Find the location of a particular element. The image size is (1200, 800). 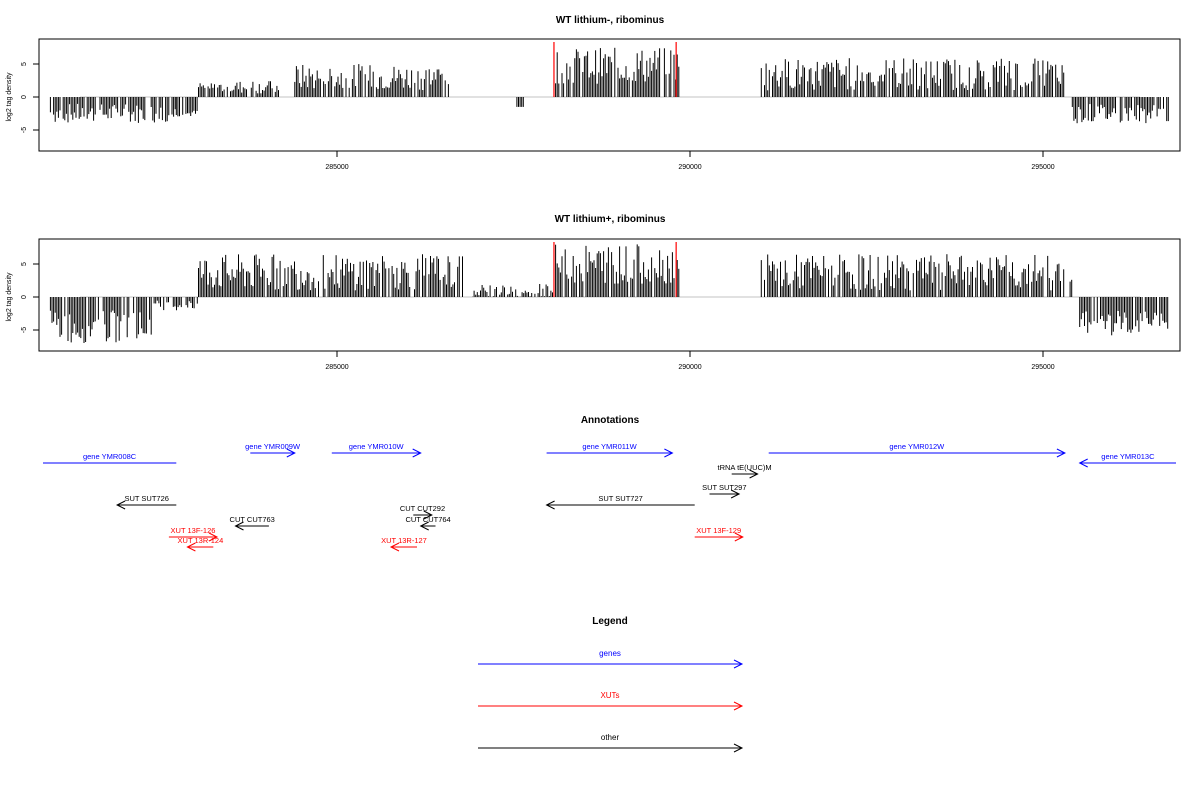

feature-label: XUT 13R-127 is located at coordinates (404, 540).